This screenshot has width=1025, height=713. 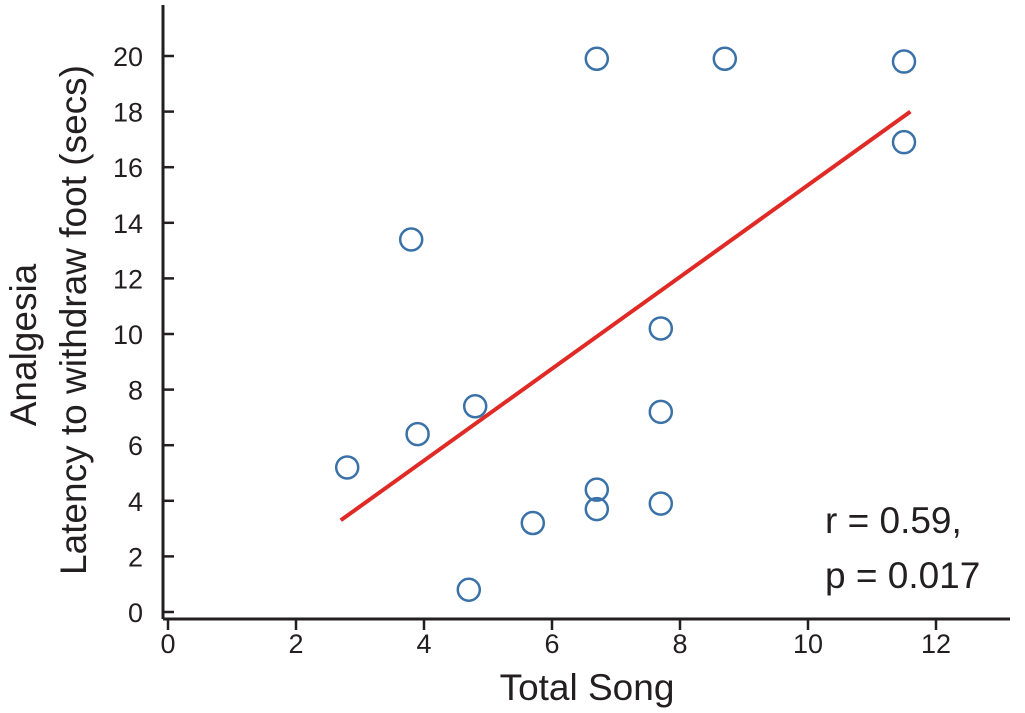 I want to click on y-tick-label: 12, so click(x=128, y=279).